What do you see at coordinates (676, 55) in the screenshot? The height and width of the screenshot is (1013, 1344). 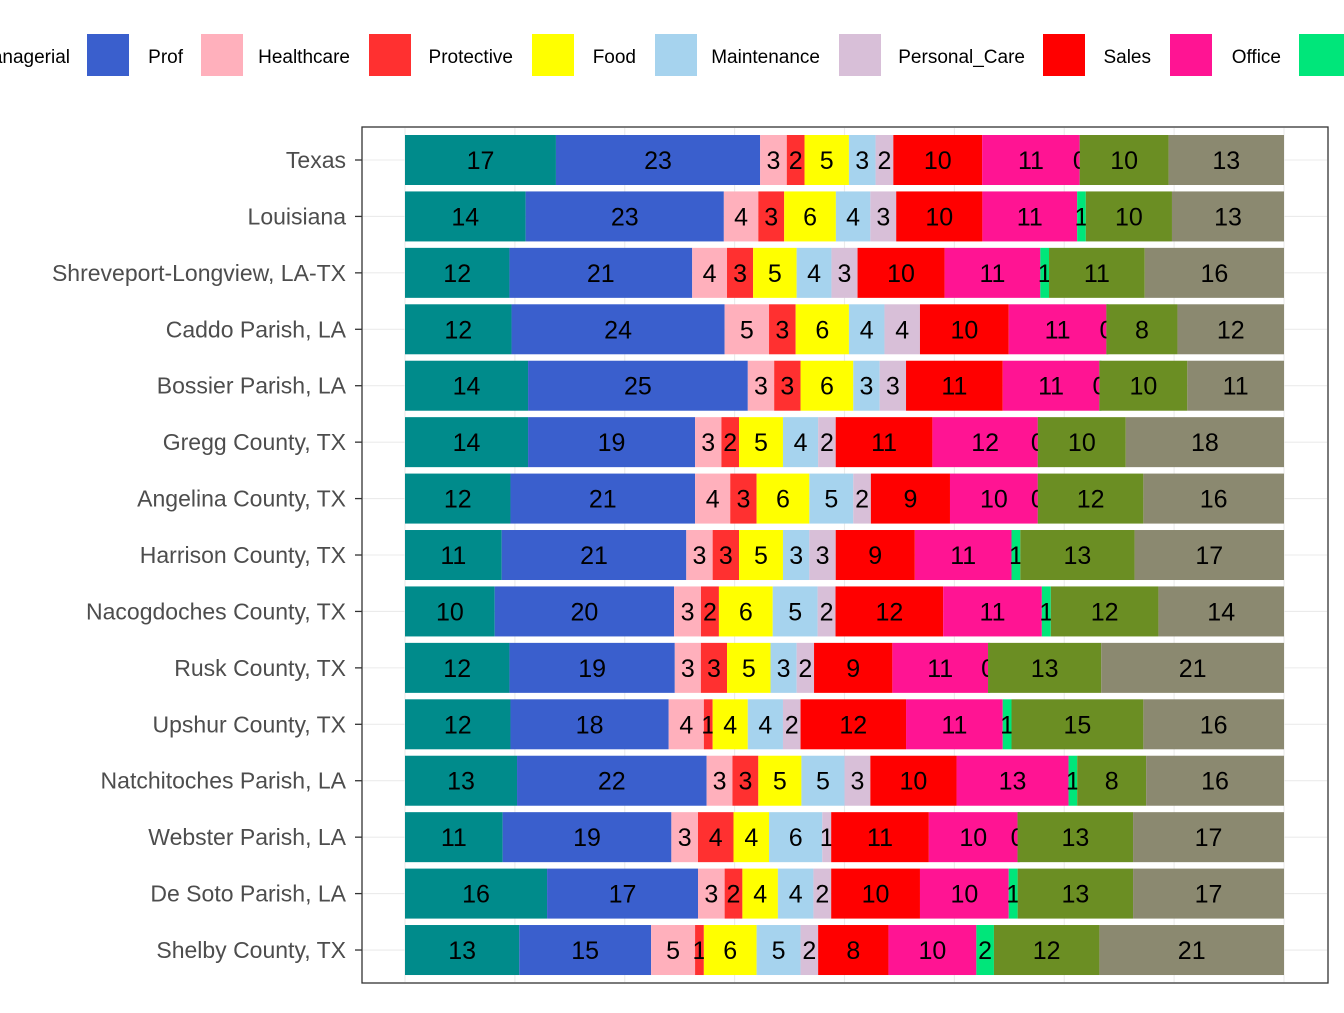 I see `legend-key-maintenance` at bounding box center [676, 55].